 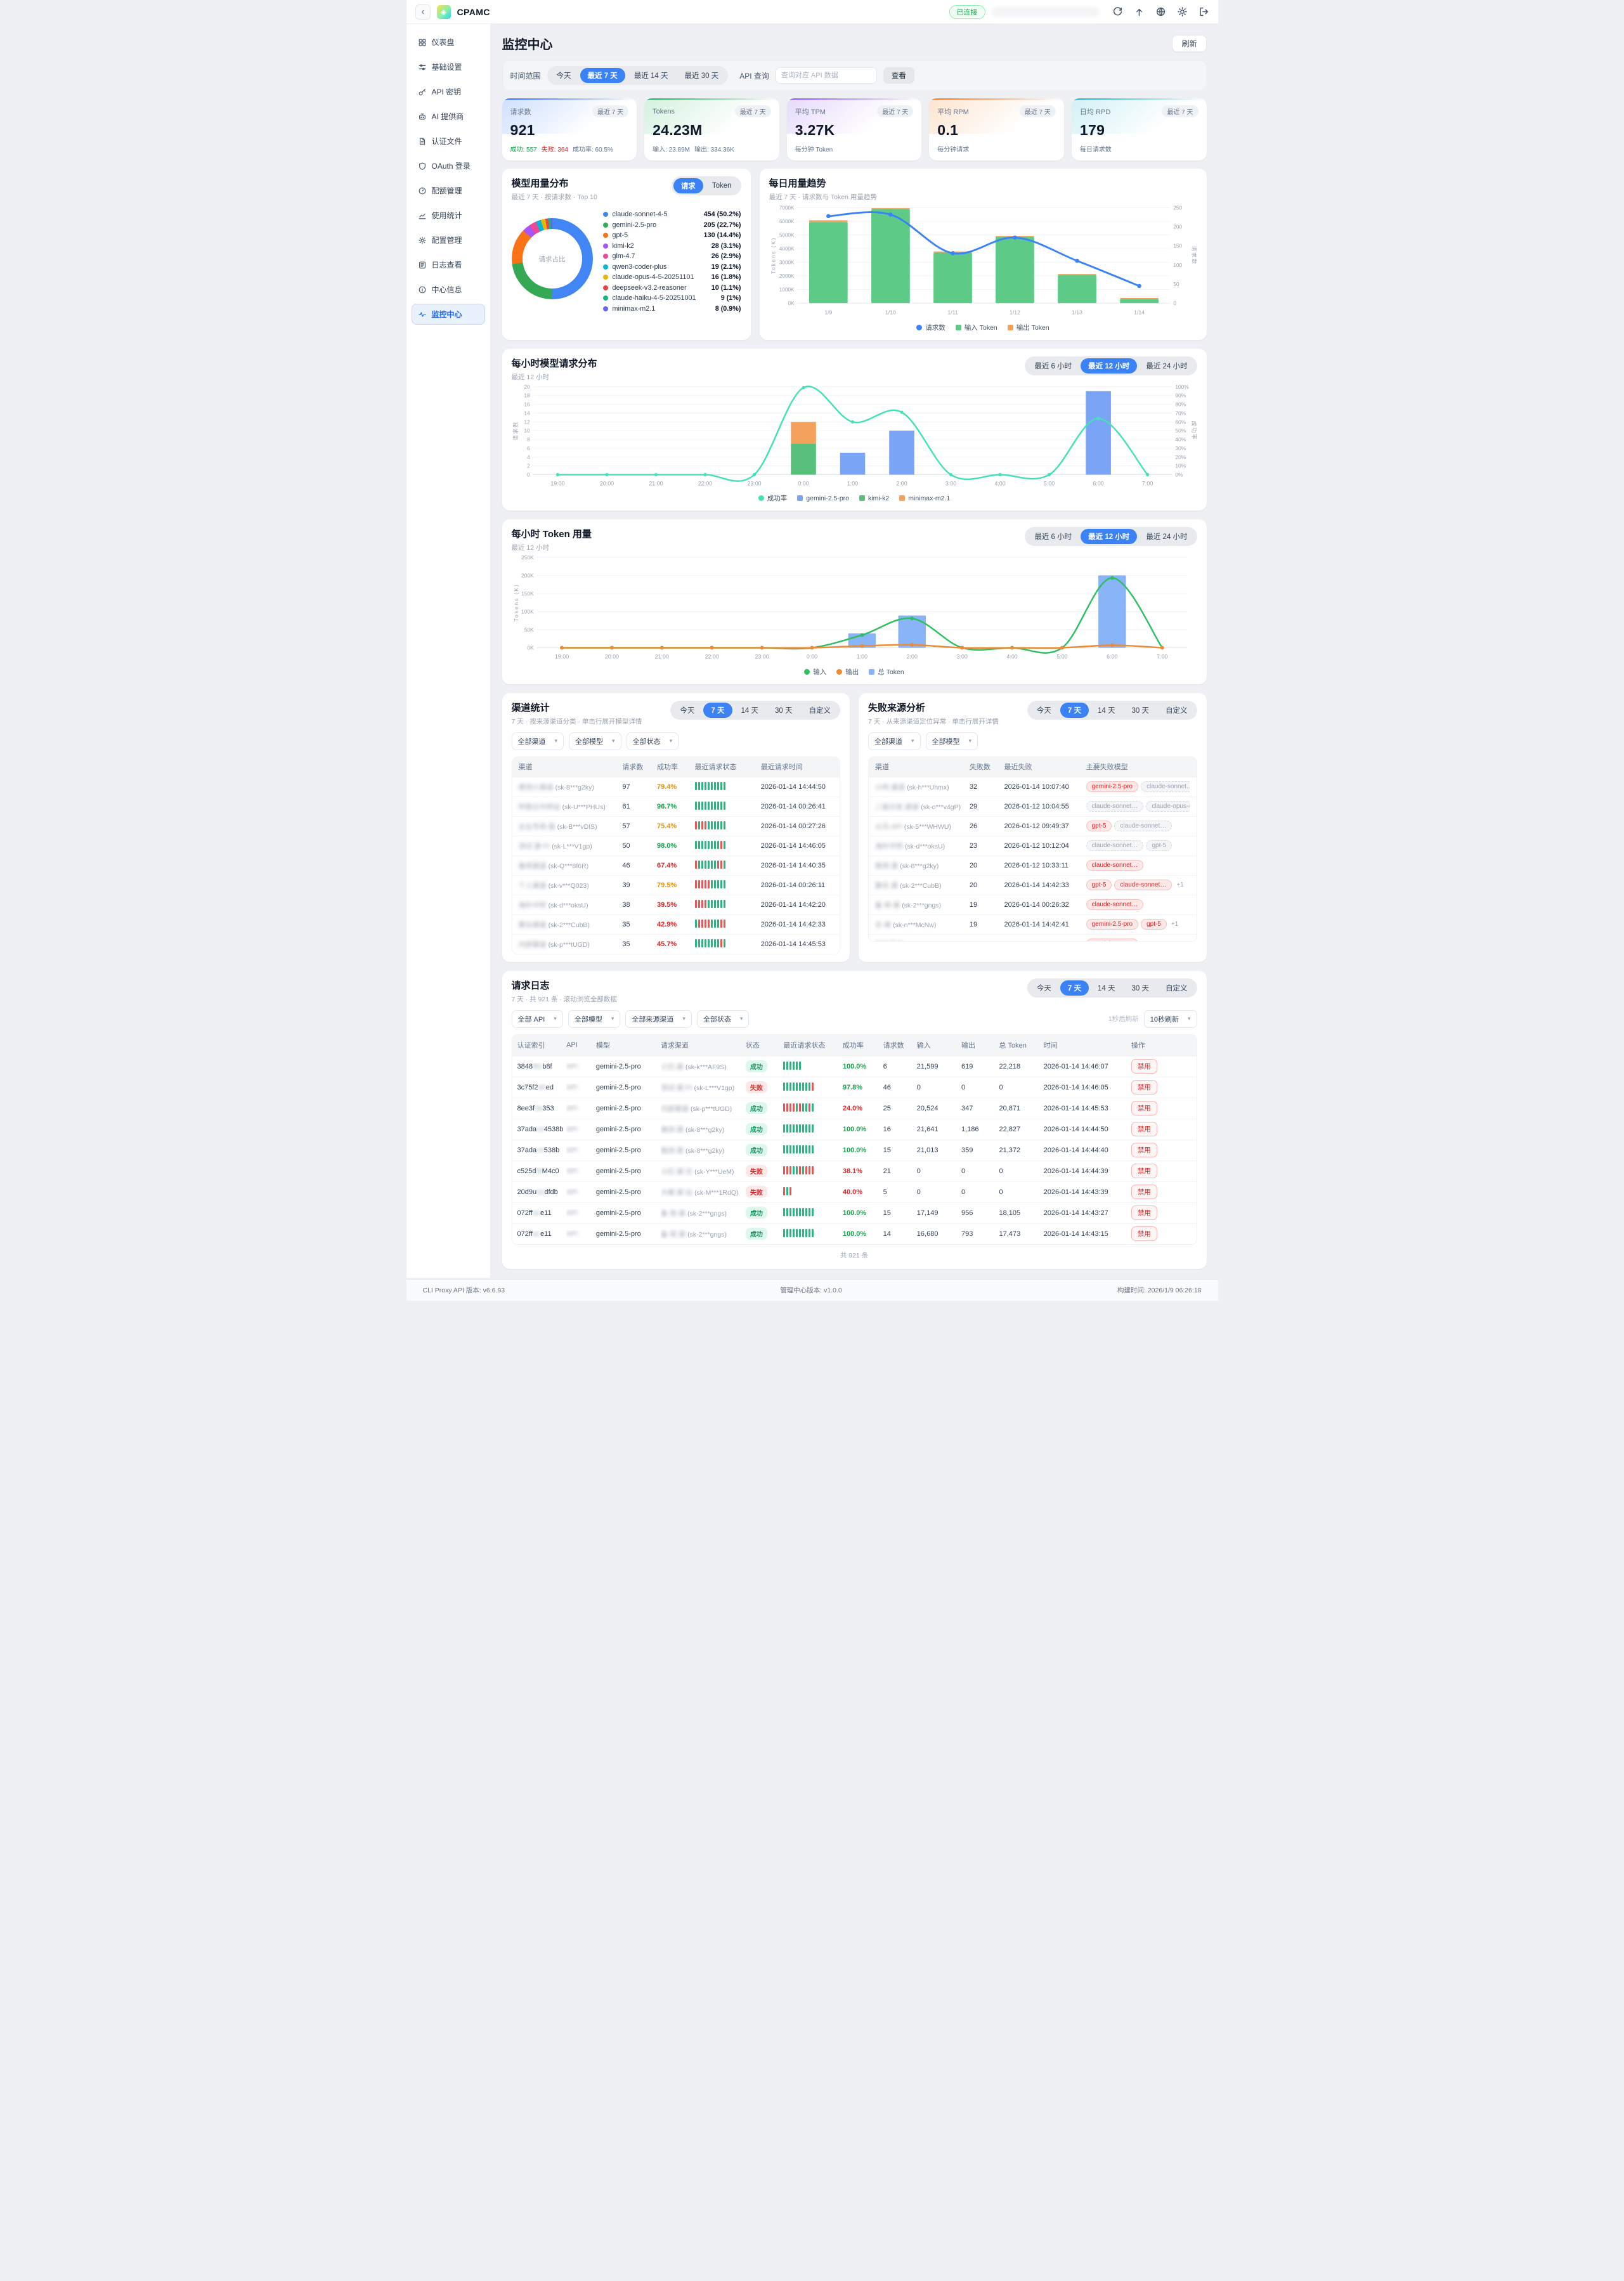 I want to click on model-toggle-1: Token, so click(x=722, y=185).